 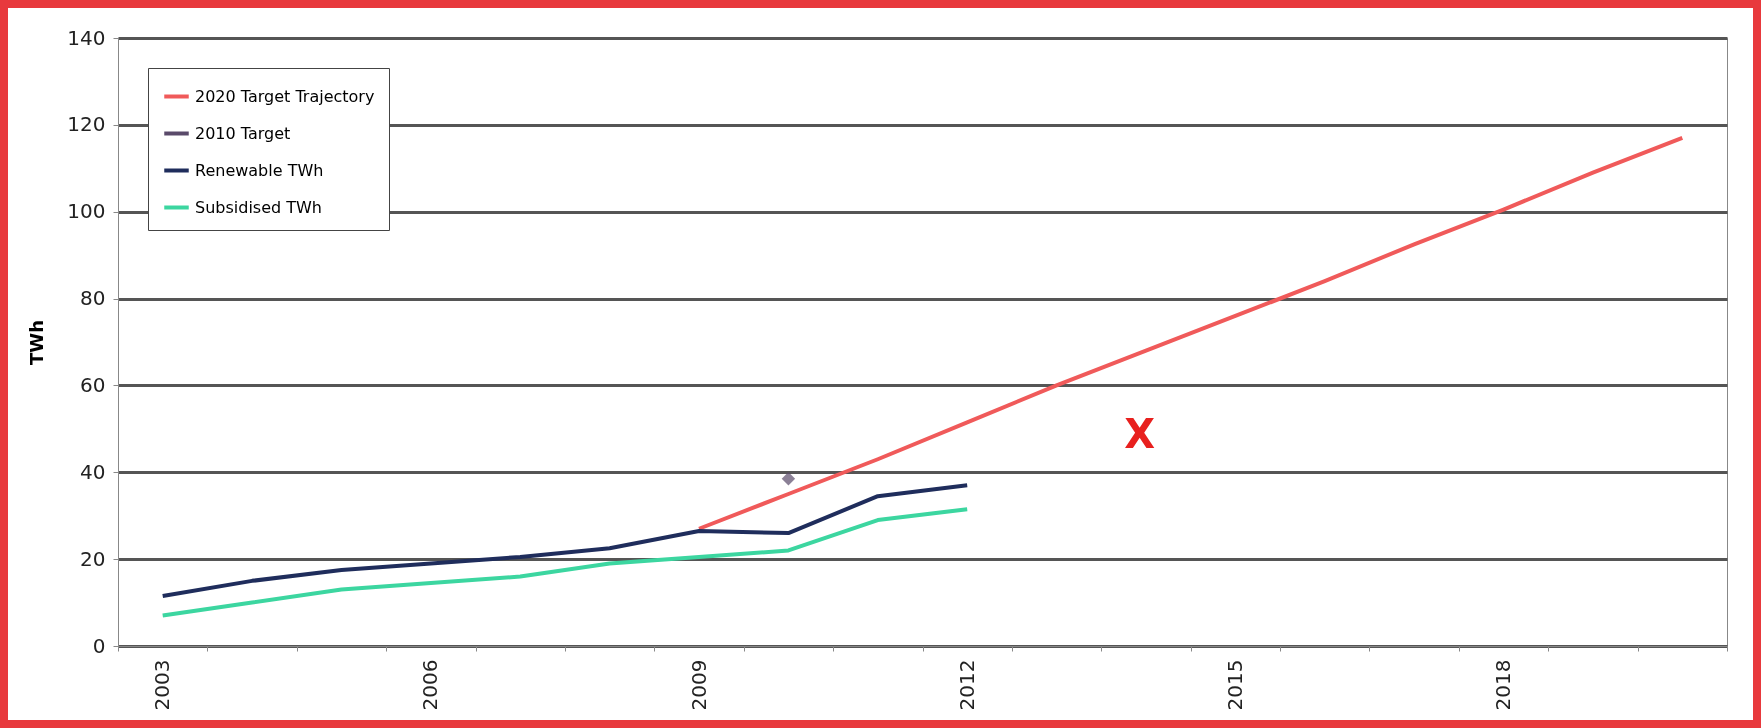 I want to click on y-tick-label: 100, so click(x=86, y=211).